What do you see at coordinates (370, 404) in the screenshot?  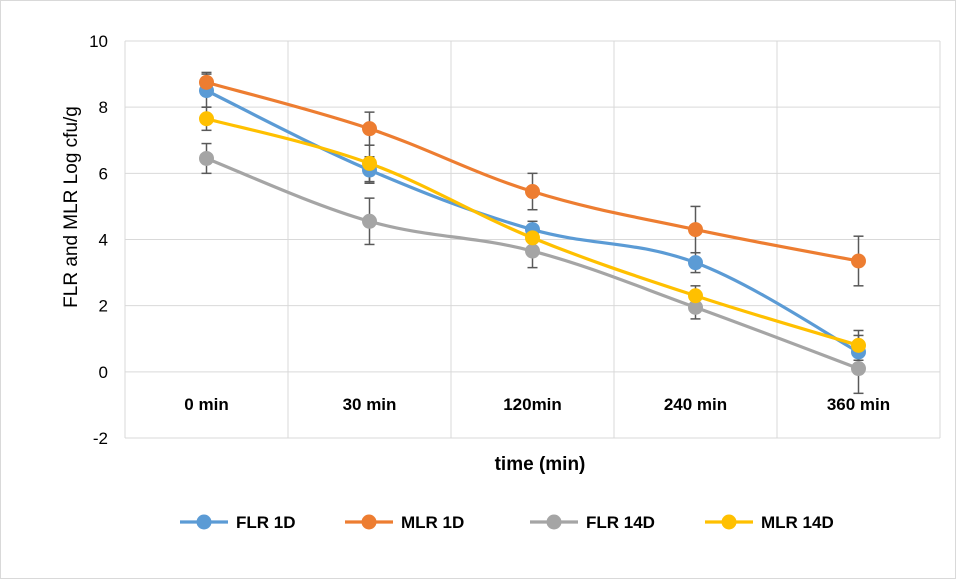 I see `x-category-label: 30 min` at bounding box center [370, 404].